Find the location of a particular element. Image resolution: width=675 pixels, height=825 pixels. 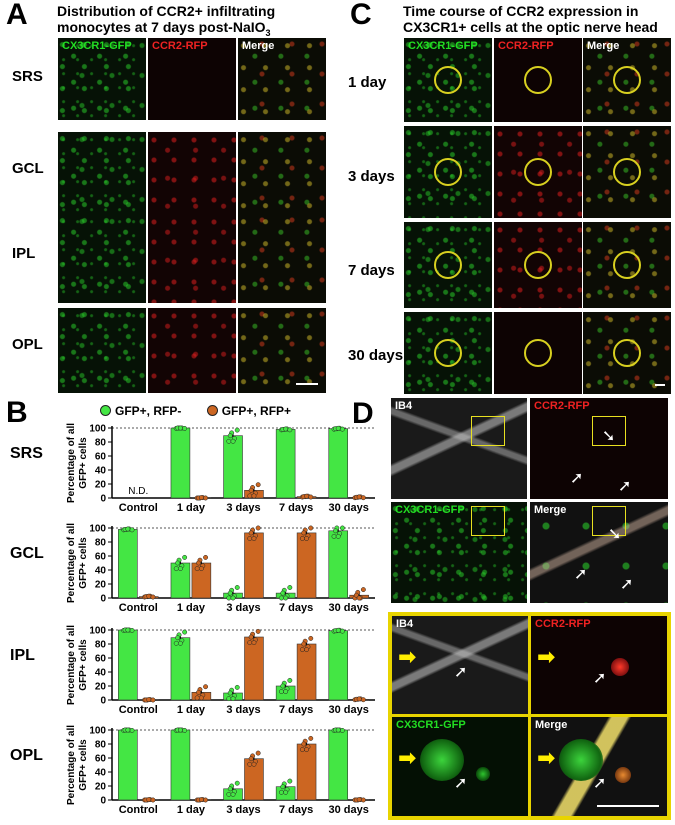

nd-annotation: N.D. is located at coordinates (138, 491).